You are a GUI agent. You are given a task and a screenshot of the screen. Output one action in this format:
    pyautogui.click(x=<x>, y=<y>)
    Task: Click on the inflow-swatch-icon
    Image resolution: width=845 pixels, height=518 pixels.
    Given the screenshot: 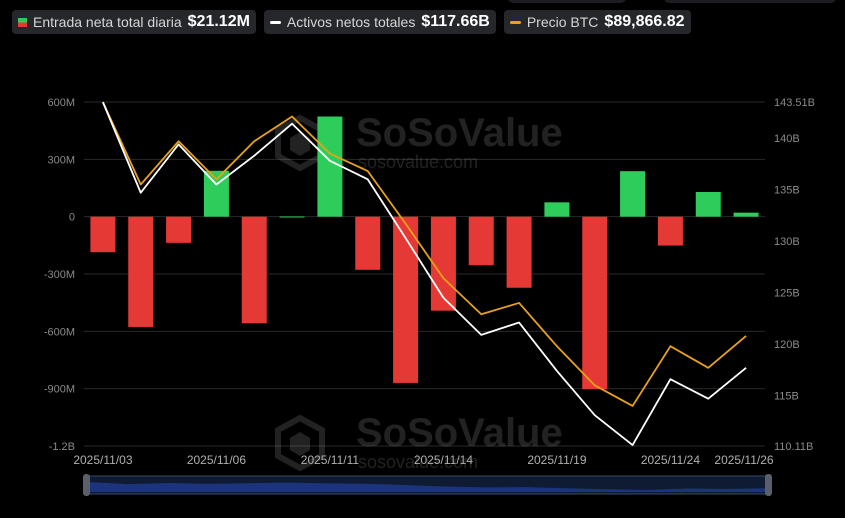 What is the action you would take?
    pyautogui.click(x=22, y=22)
    